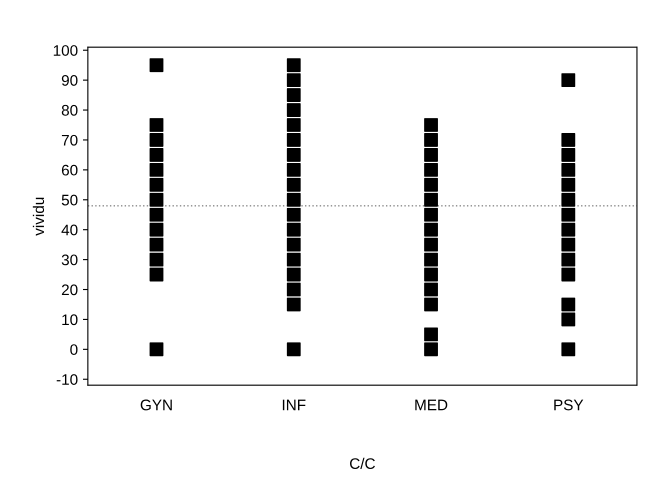 This screenshot has width=646, height=492. I want to click on y-tick-label: 70, so click(70, 140).